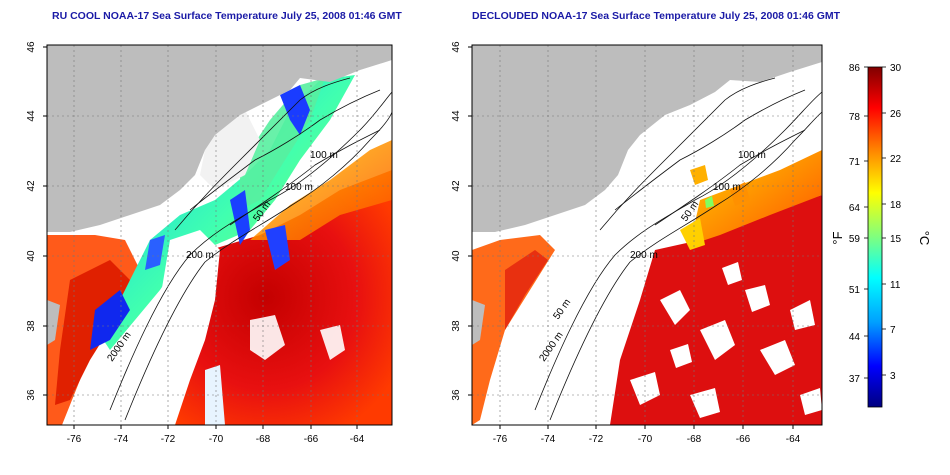 The height and width of the screenshot is (475, 950). Describe the element at coordinates (855, 239) in the screenshot. I see `fahrenheit-tick: 59` at that location.